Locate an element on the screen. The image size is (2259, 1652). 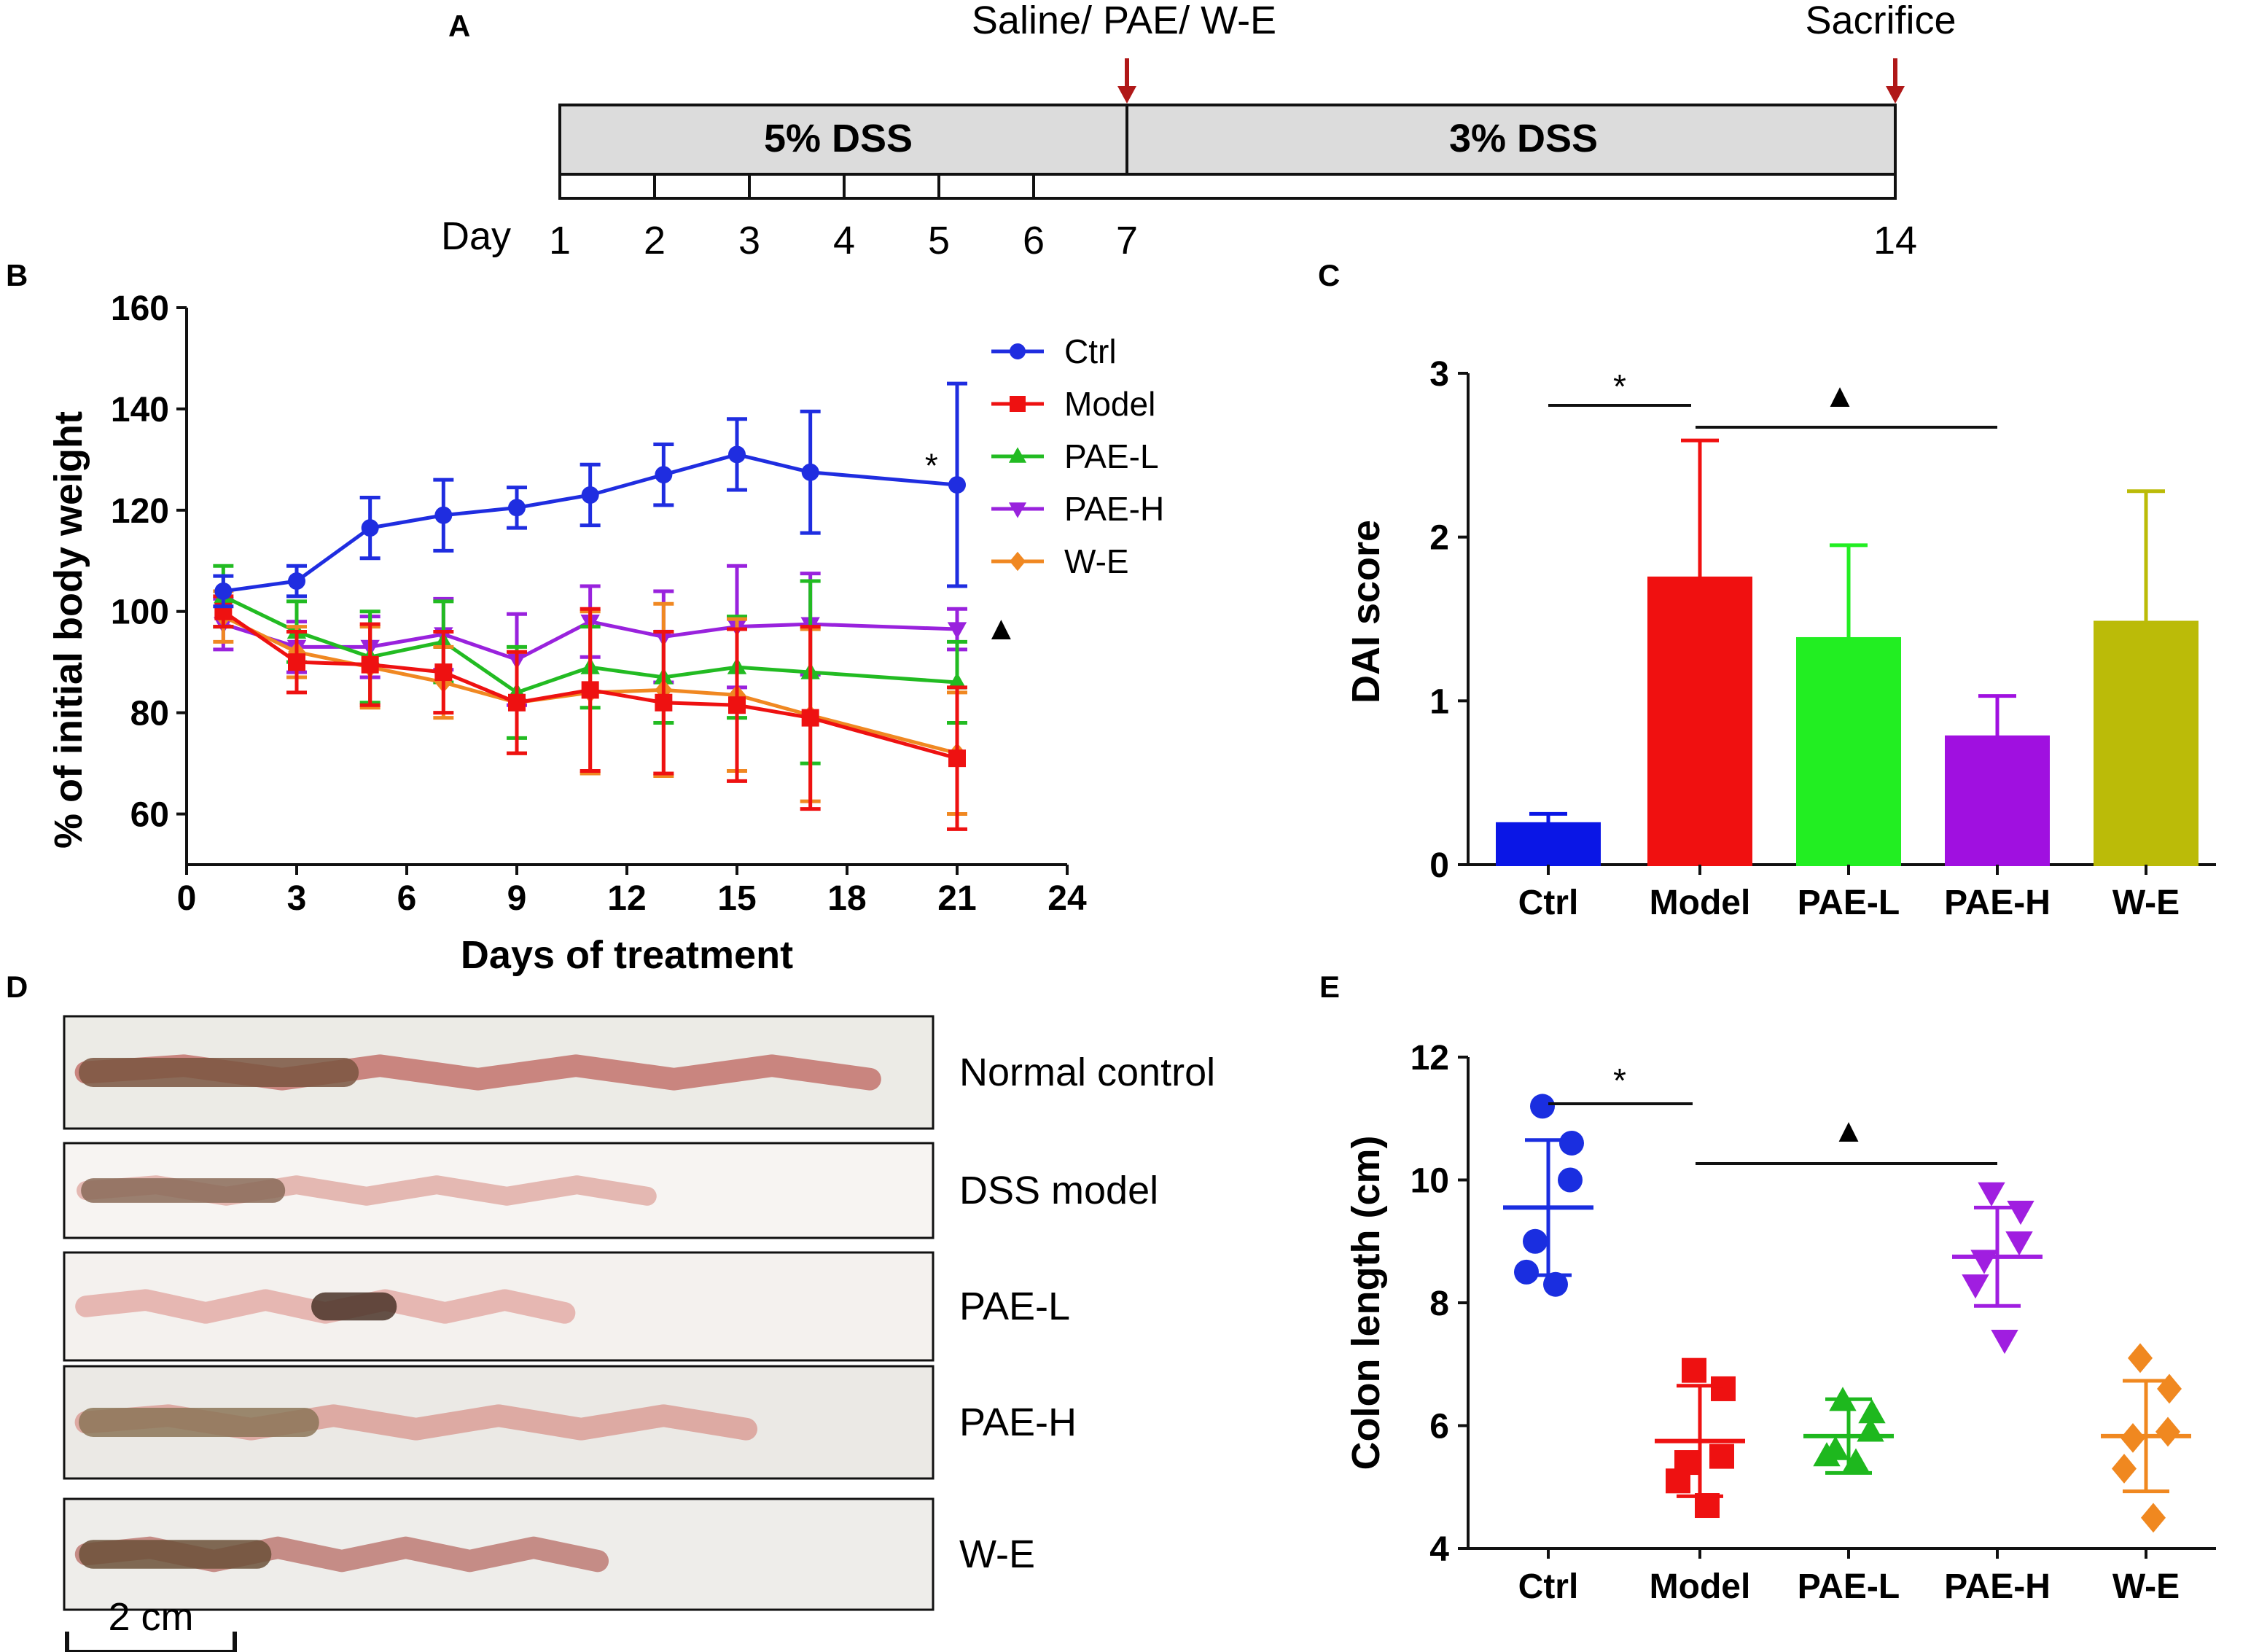
group-pae-l: PAE-L is located at coordinates (1849, 1496).